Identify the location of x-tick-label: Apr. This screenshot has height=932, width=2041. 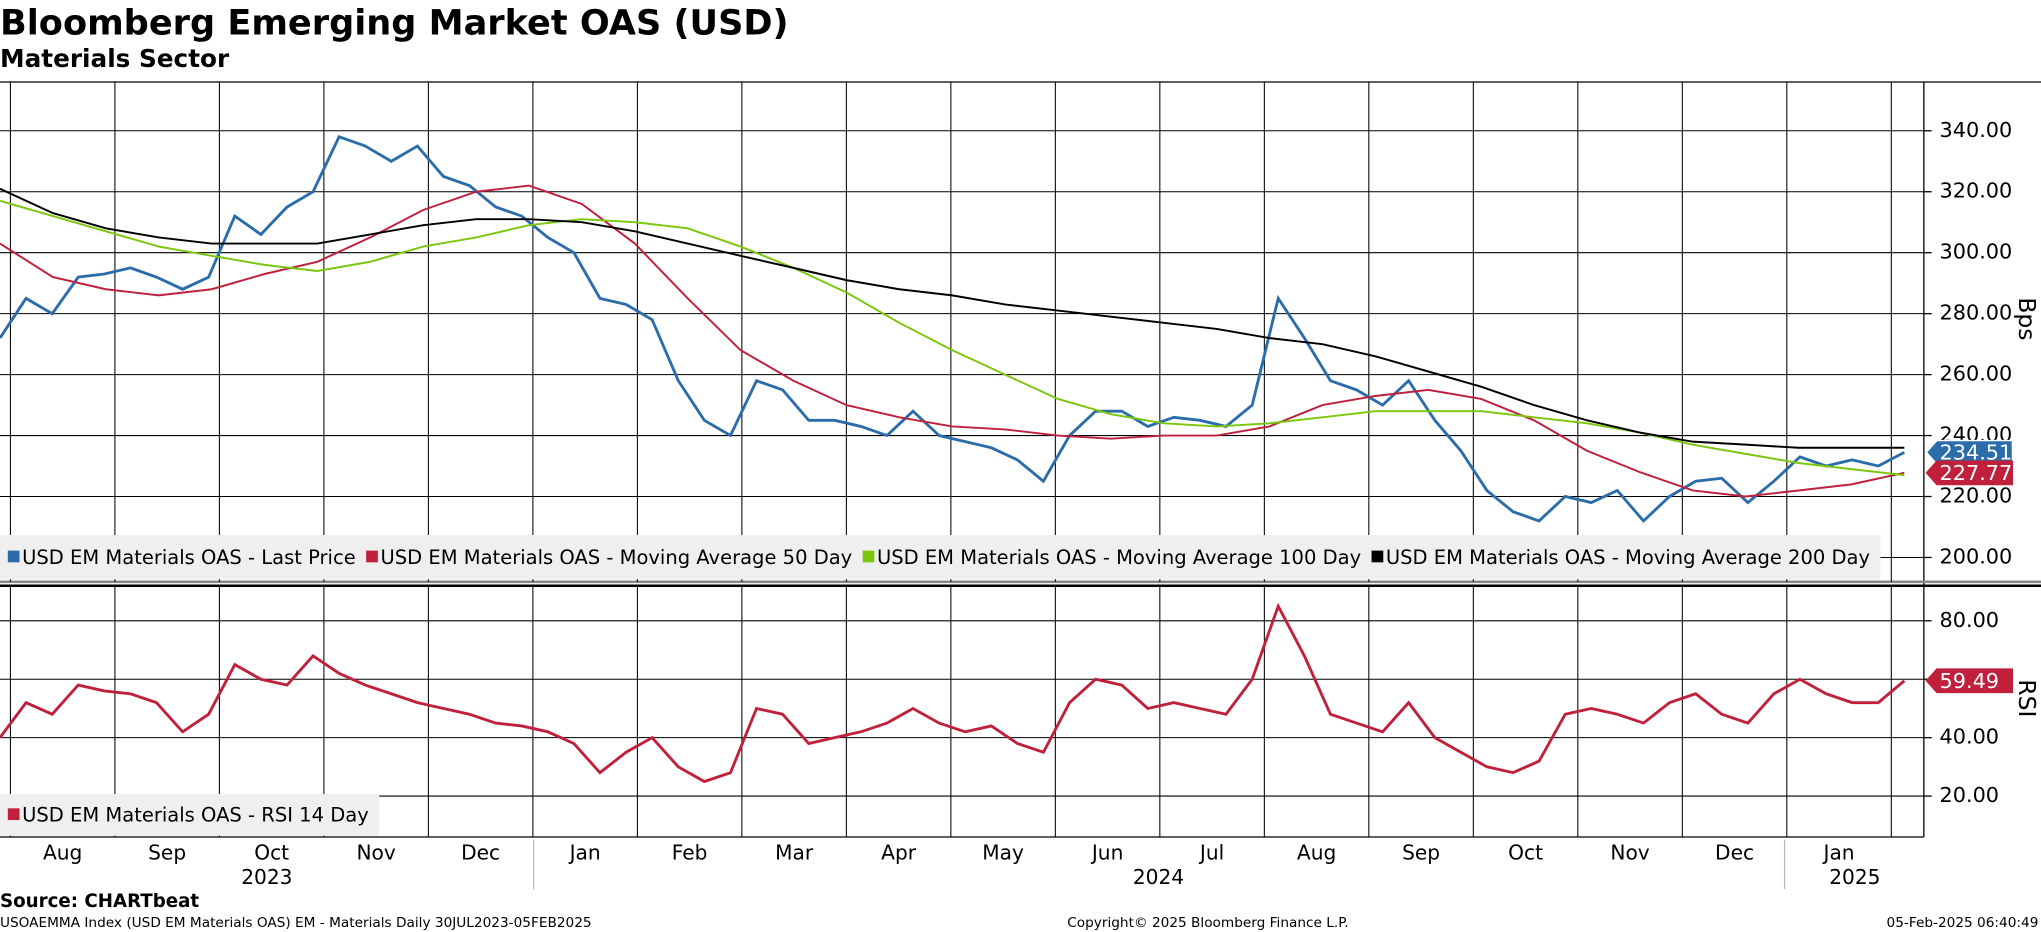
(899, 852).